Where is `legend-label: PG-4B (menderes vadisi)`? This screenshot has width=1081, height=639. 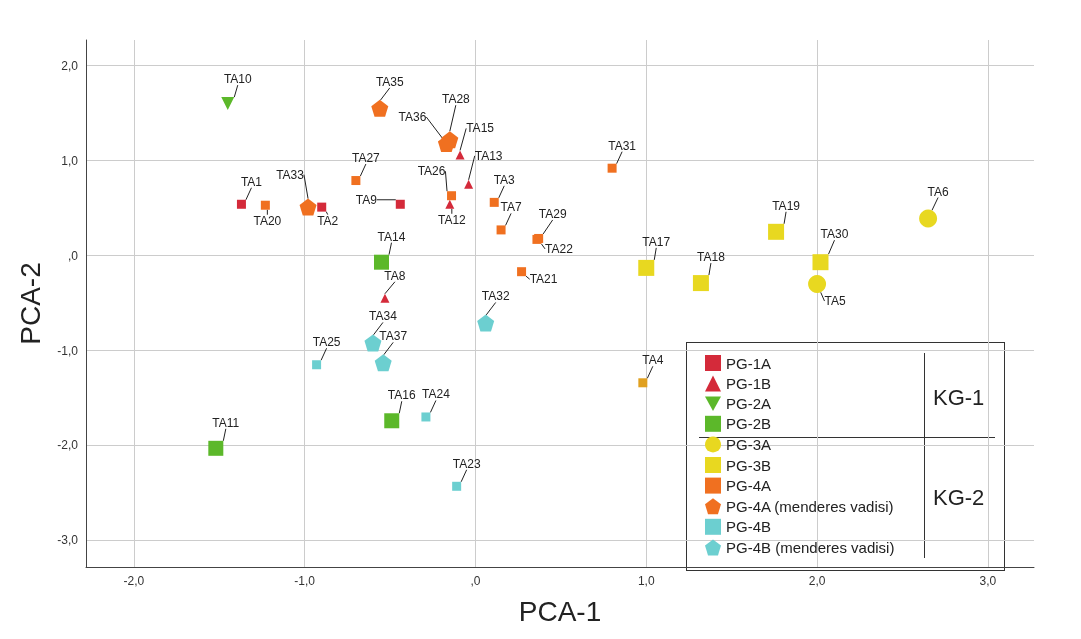 legend-label: PG-4B (menderes vadisi) is located at coordinates (810, 547).